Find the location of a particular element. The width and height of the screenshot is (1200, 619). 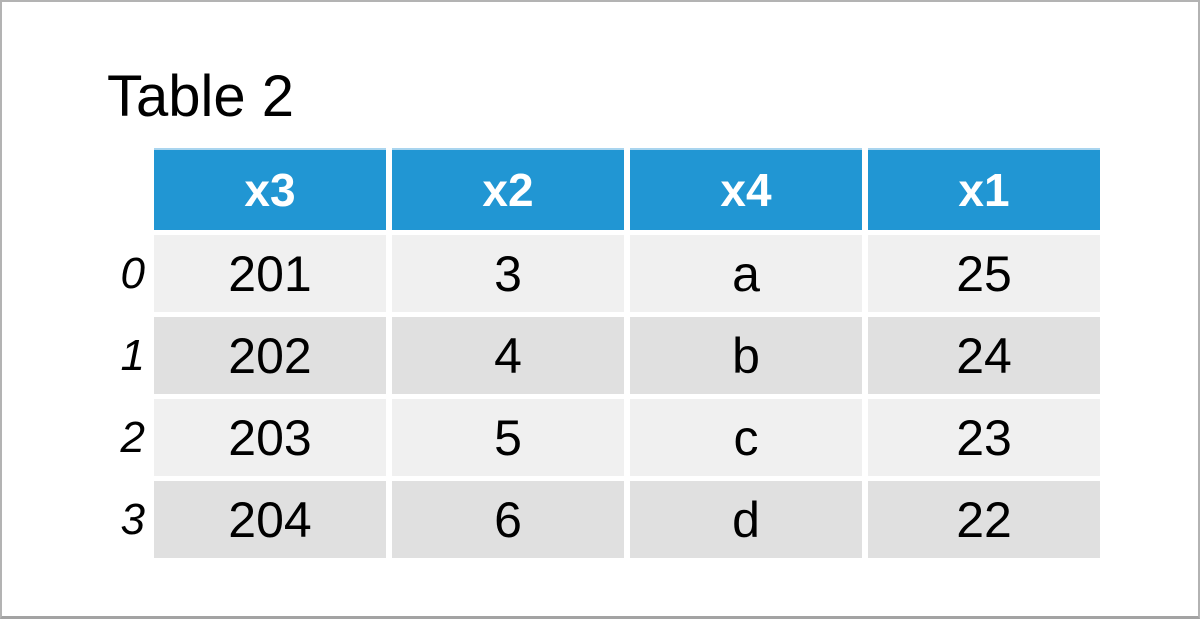

table-cell: 25 is located at coordinates (984, 273).